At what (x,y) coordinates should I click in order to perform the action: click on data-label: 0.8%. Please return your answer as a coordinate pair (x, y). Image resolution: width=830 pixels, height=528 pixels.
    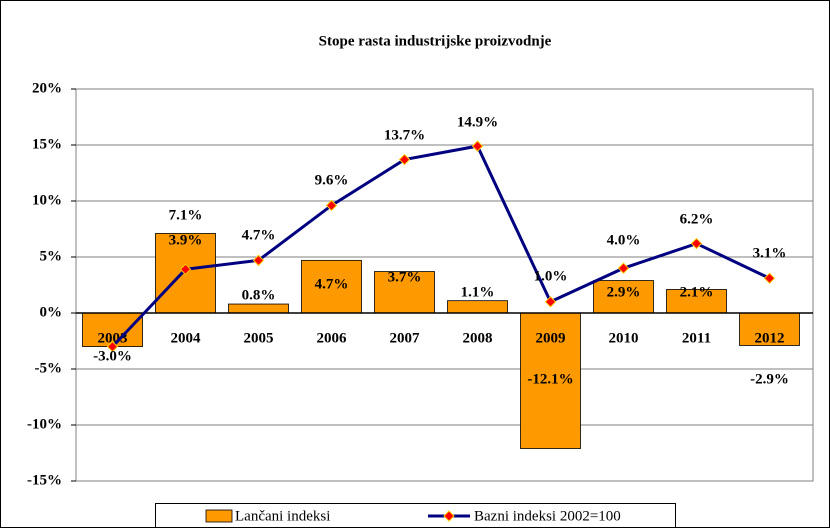
    Looking at the image, I should click on (259, 295).